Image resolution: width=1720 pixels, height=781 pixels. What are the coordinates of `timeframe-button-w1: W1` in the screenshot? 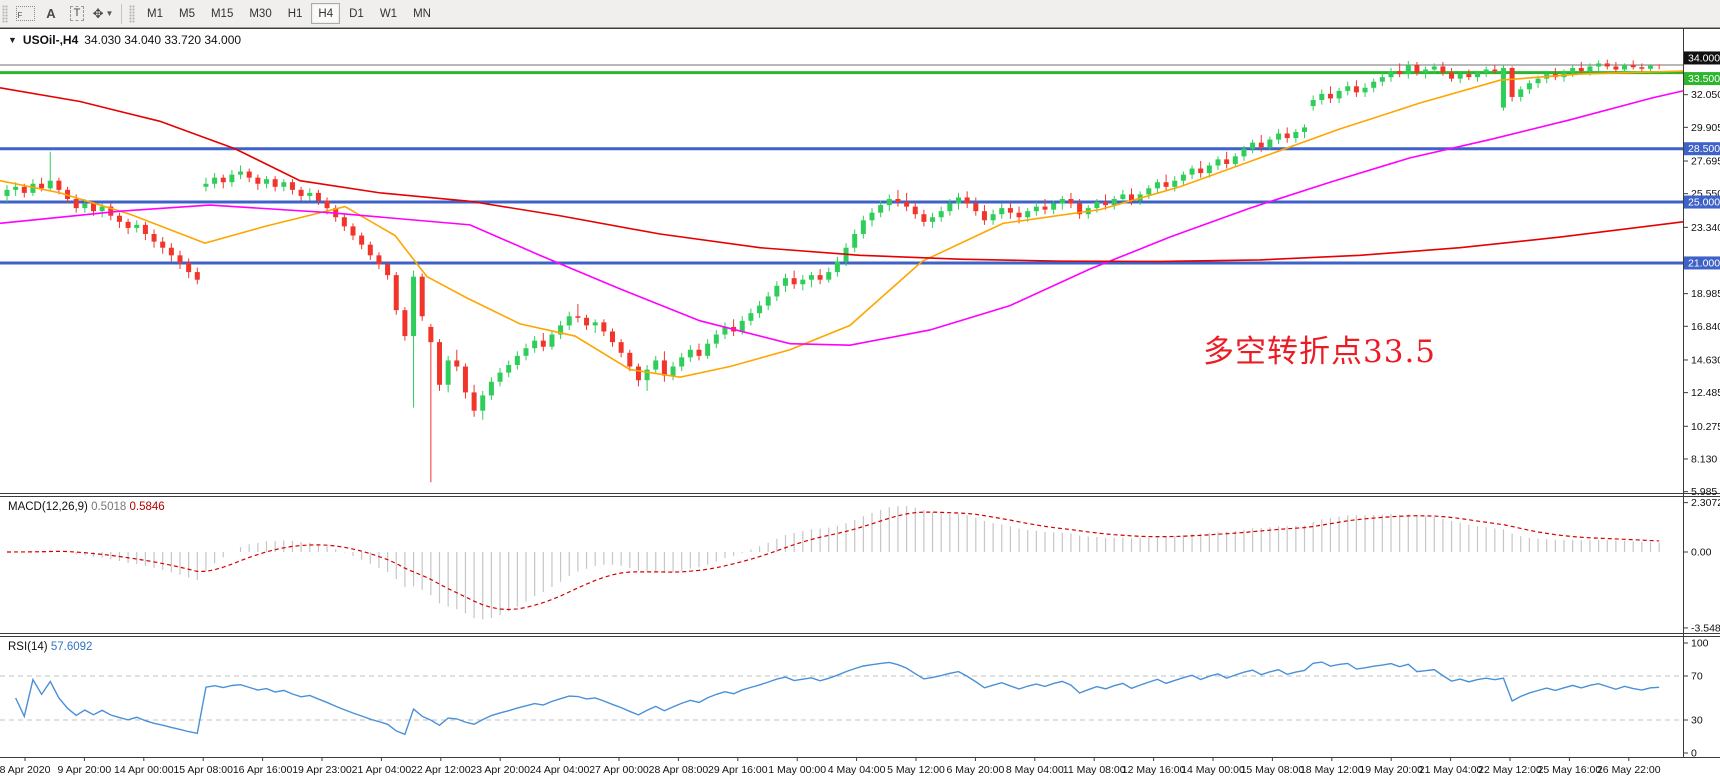 It's located at (388, 13).